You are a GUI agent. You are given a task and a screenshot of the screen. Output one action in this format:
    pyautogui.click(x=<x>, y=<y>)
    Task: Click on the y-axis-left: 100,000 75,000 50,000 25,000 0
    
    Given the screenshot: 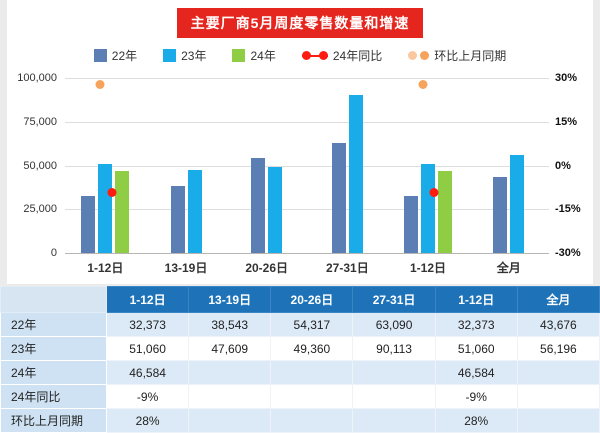 What is the action you would take?
    pyautogui.click(x=37, y=165)
    